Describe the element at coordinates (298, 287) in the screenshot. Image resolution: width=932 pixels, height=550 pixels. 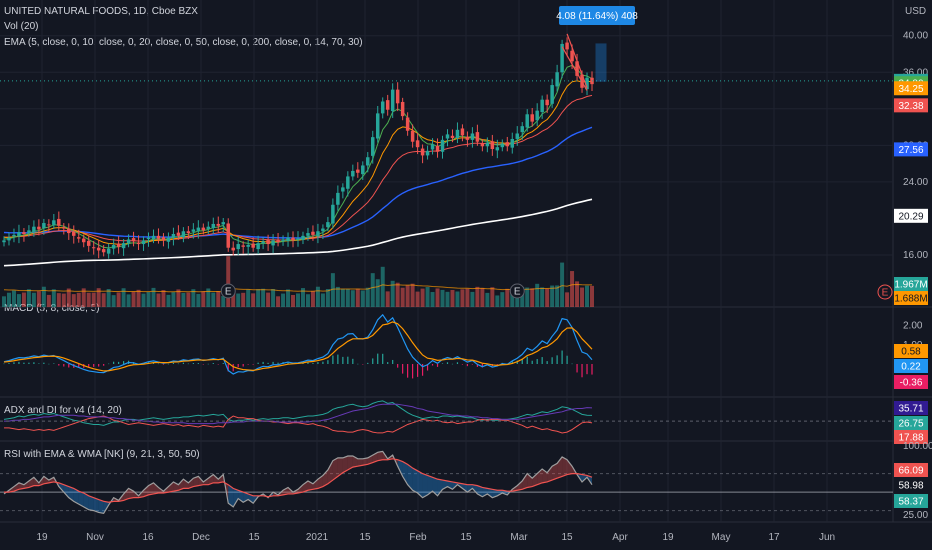
I see `volume-ma-line` at that location.